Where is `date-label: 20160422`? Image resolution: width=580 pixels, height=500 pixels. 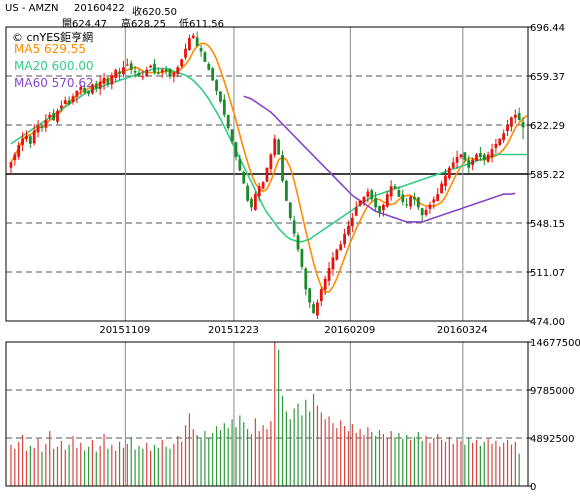 date-label: 20160422 is located at coordinates (99, 8).